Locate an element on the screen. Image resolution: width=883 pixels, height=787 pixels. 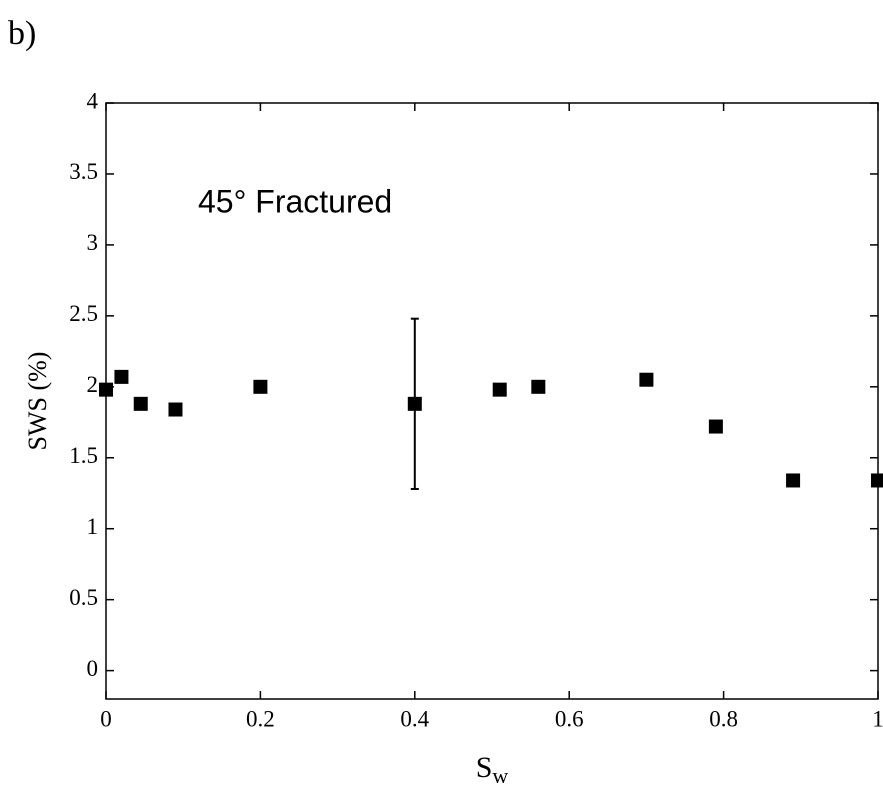
y-tick-label: 0.5 is located at coordinates (83, 597).